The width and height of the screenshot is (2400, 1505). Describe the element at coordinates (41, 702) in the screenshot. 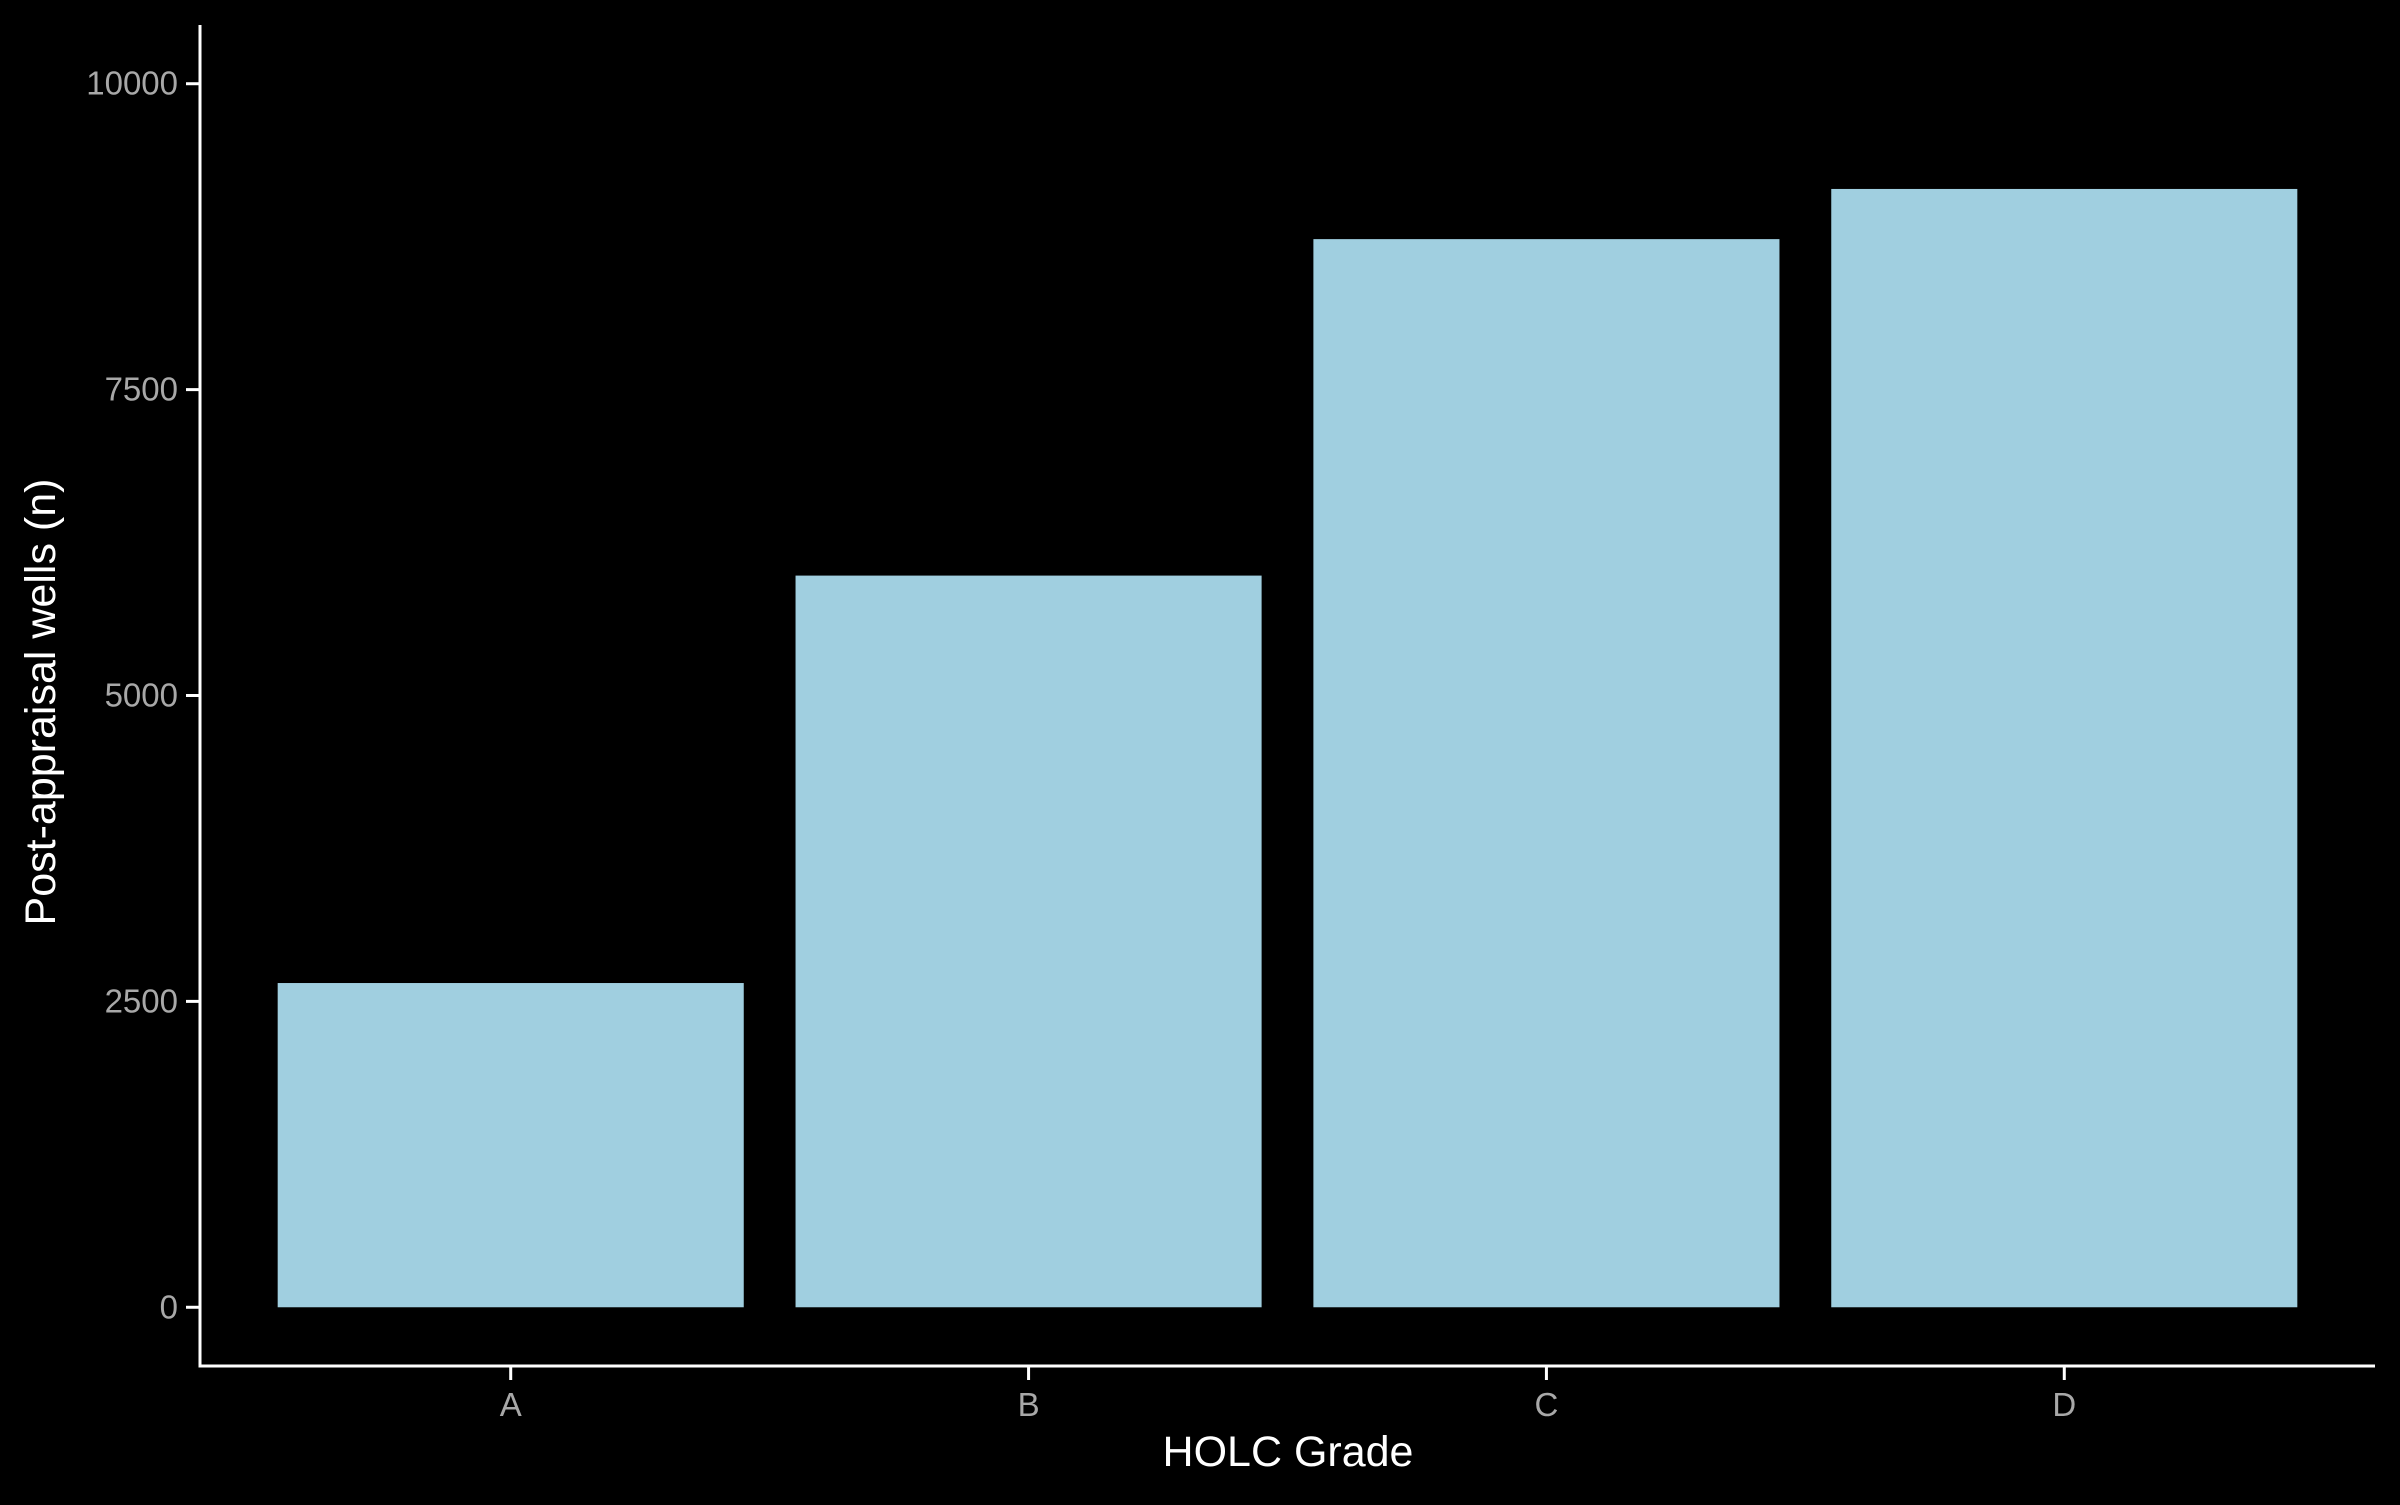

I see `y-axis-title: Post-appraisal wells (n)` at that location.